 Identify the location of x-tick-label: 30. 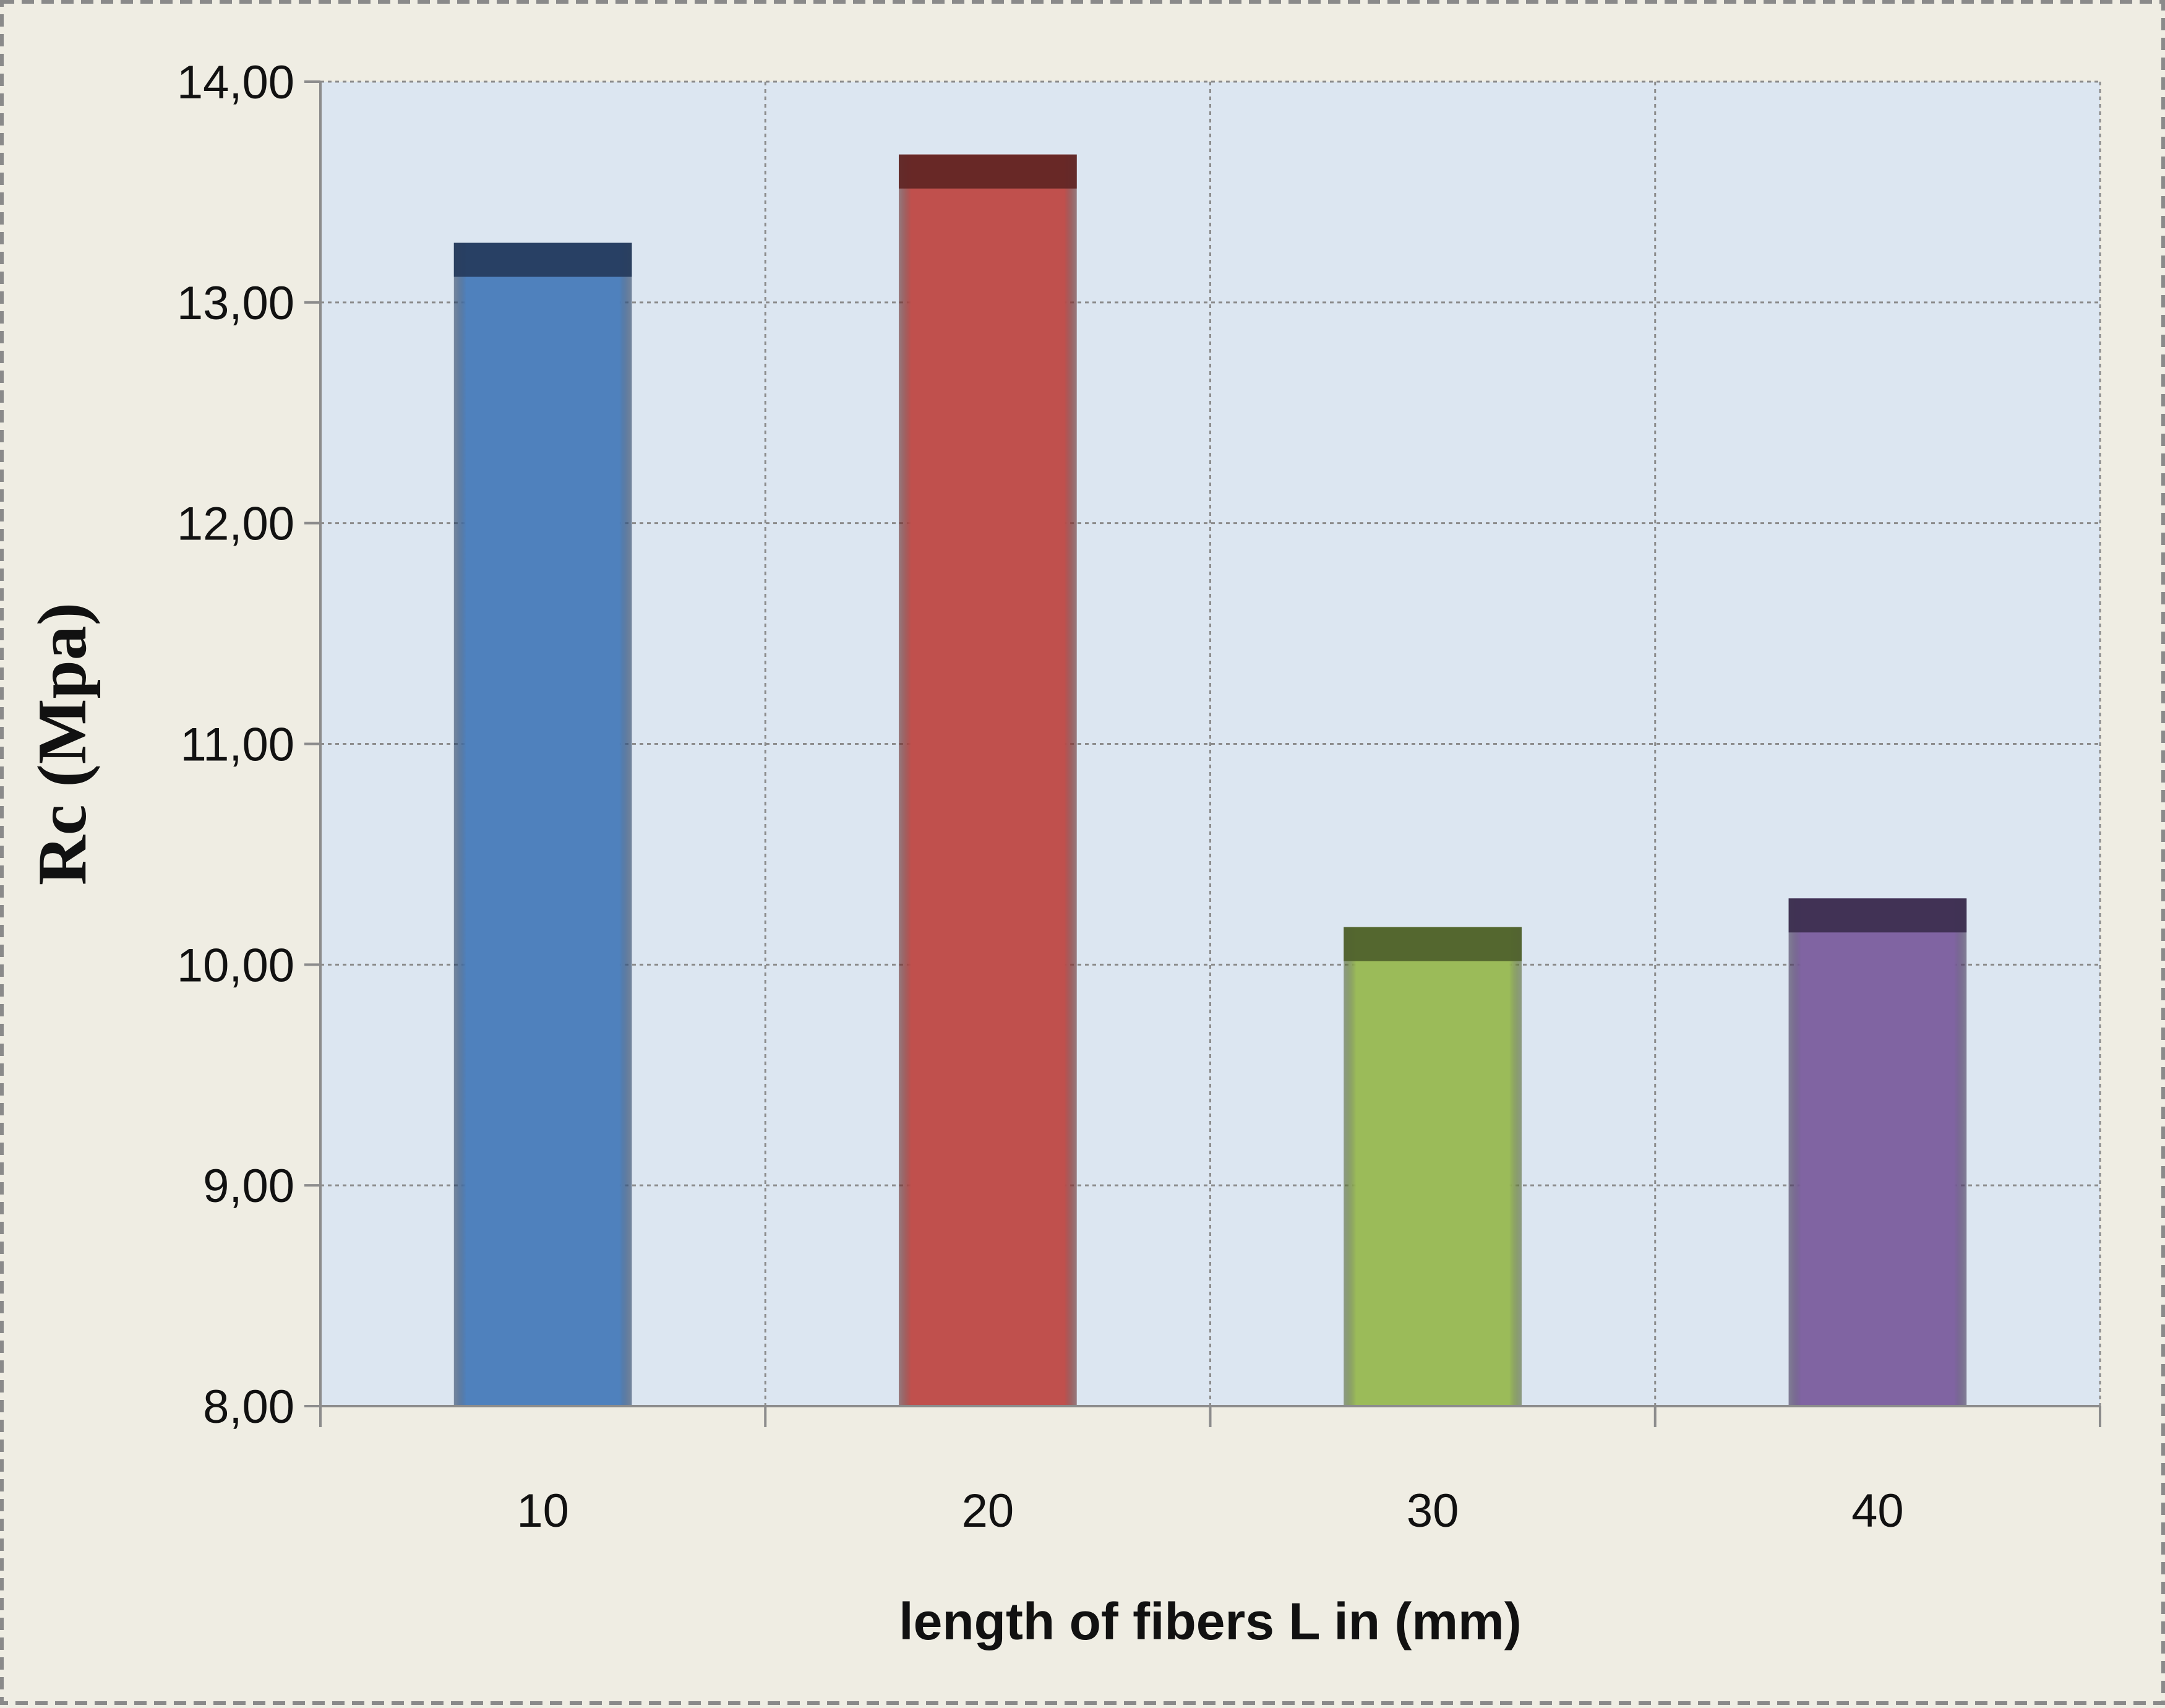
(1433, 1511).